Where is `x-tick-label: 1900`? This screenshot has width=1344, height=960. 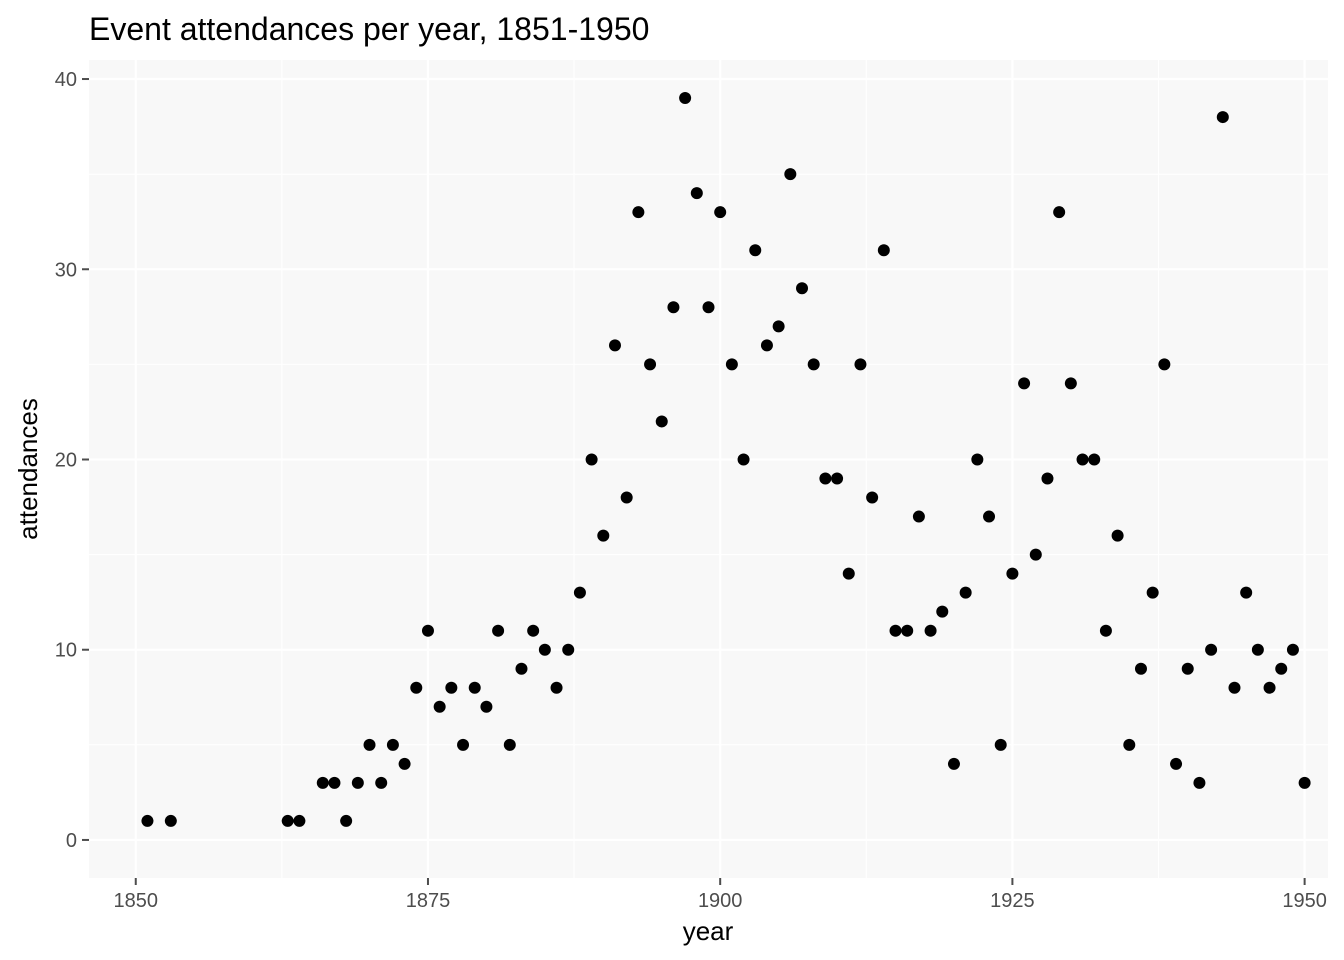 x-tick-label: 1900 is located at coordinates (720, 901).